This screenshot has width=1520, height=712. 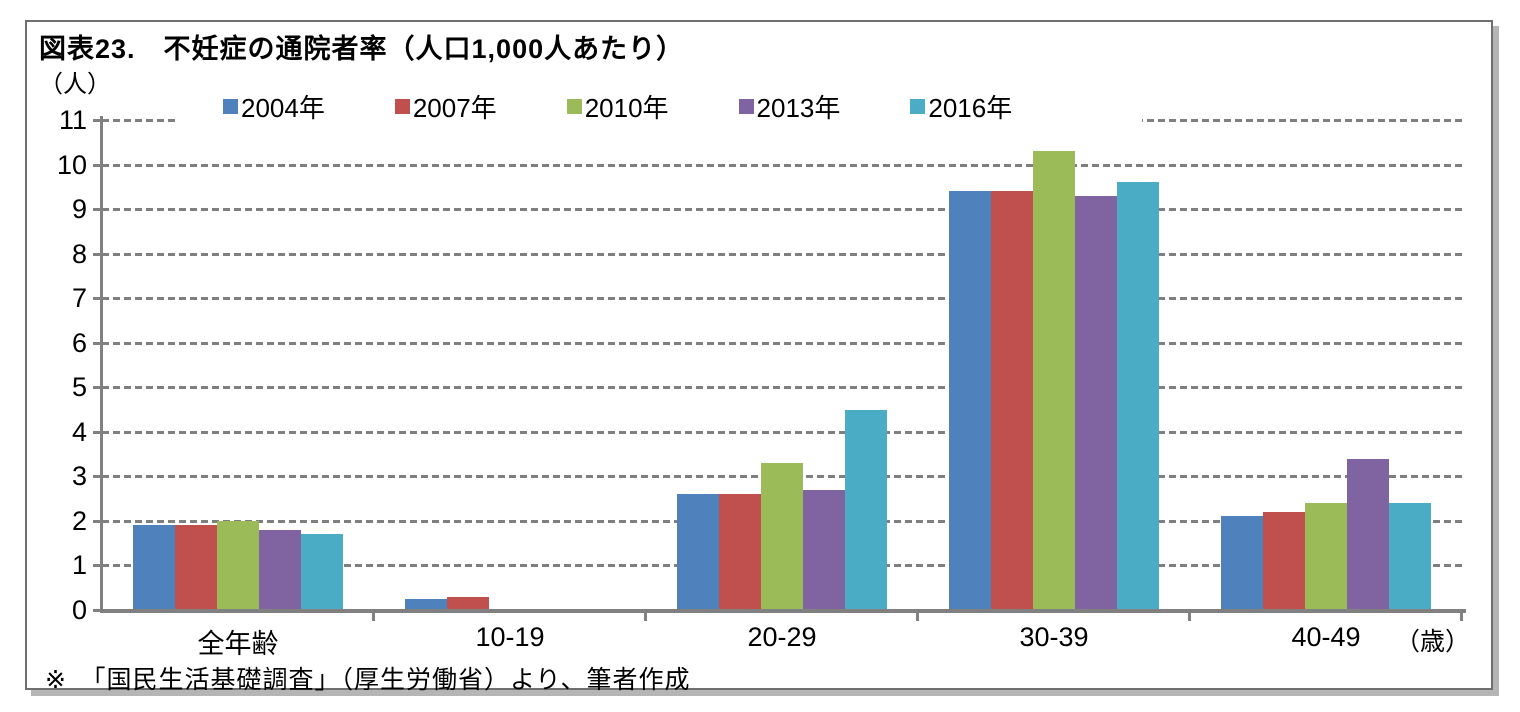 What do you see at coordinates (79, 610) in the screenshot?
I see `y-axis-tick-label: 0` at bounding box center [79, 610].